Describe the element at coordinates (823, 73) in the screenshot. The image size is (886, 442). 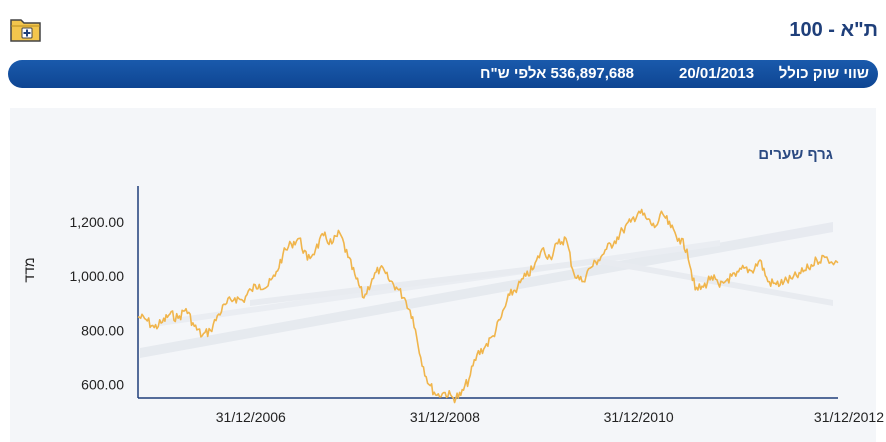
I see `market-cap-label: שווי שוק כולל` at that location.